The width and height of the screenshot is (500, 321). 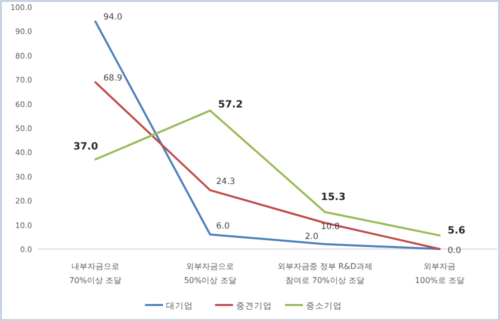 I want to click on data-label: 0.0, so click(x=455, y=251).